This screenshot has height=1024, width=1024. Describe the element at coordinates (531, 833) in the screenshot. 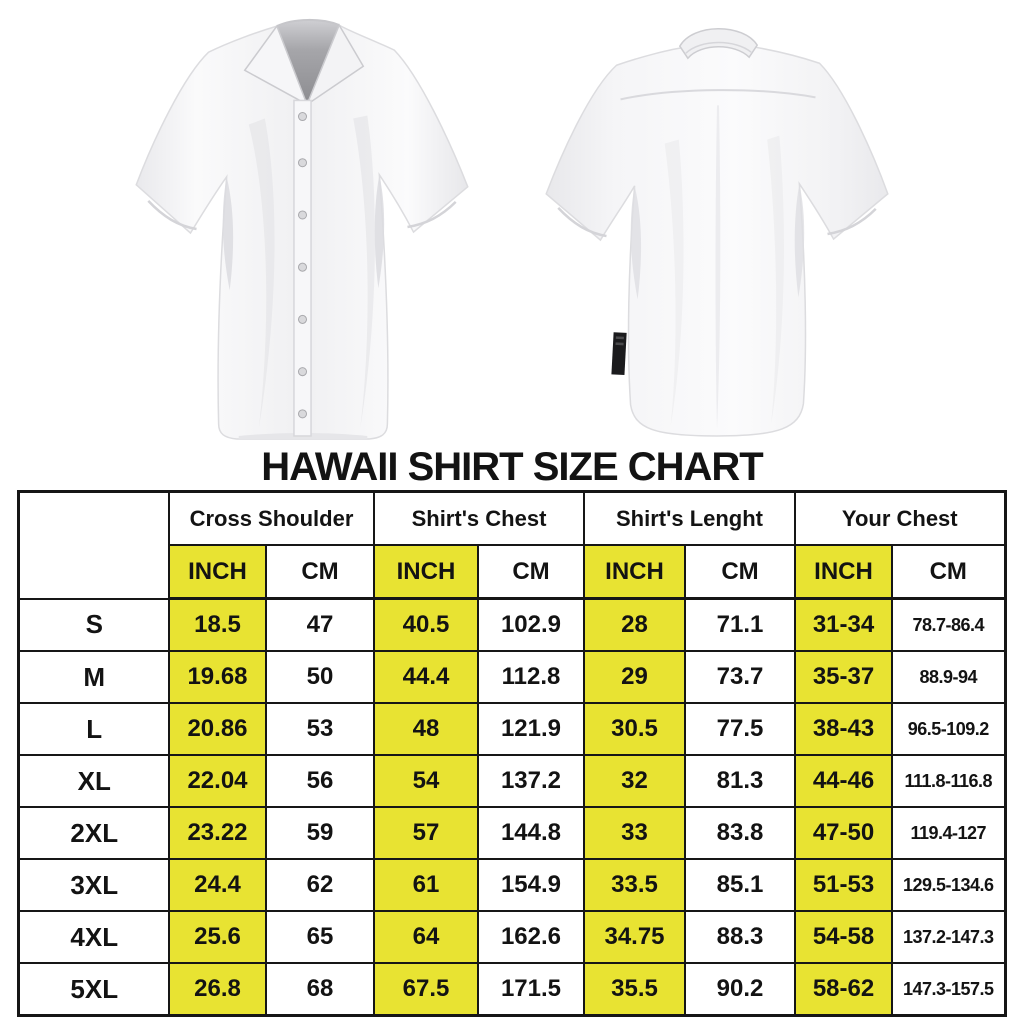

I see `value-cell: 144.8` at that location.